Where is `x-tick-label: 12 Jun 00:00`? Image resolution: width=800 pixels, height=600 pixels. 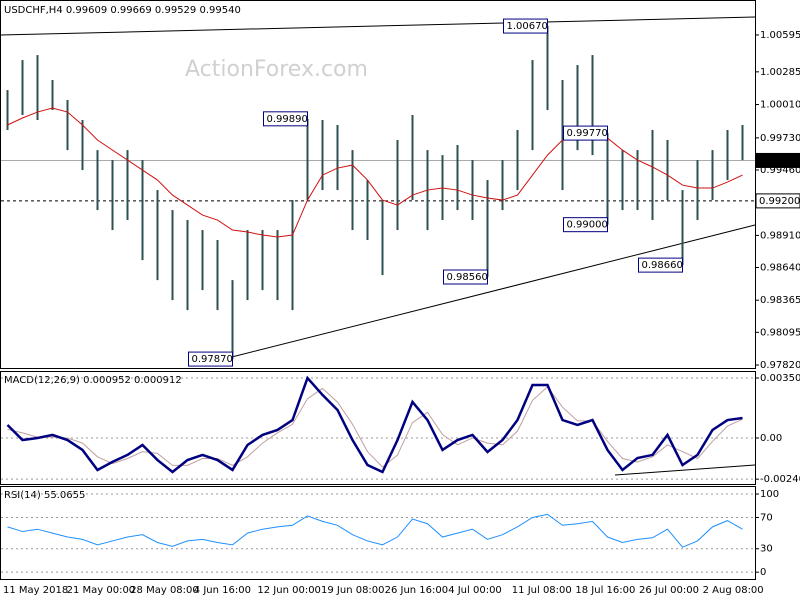 x-tick-label: 12 Jun 00:00 is located at coordinates (289, 590).